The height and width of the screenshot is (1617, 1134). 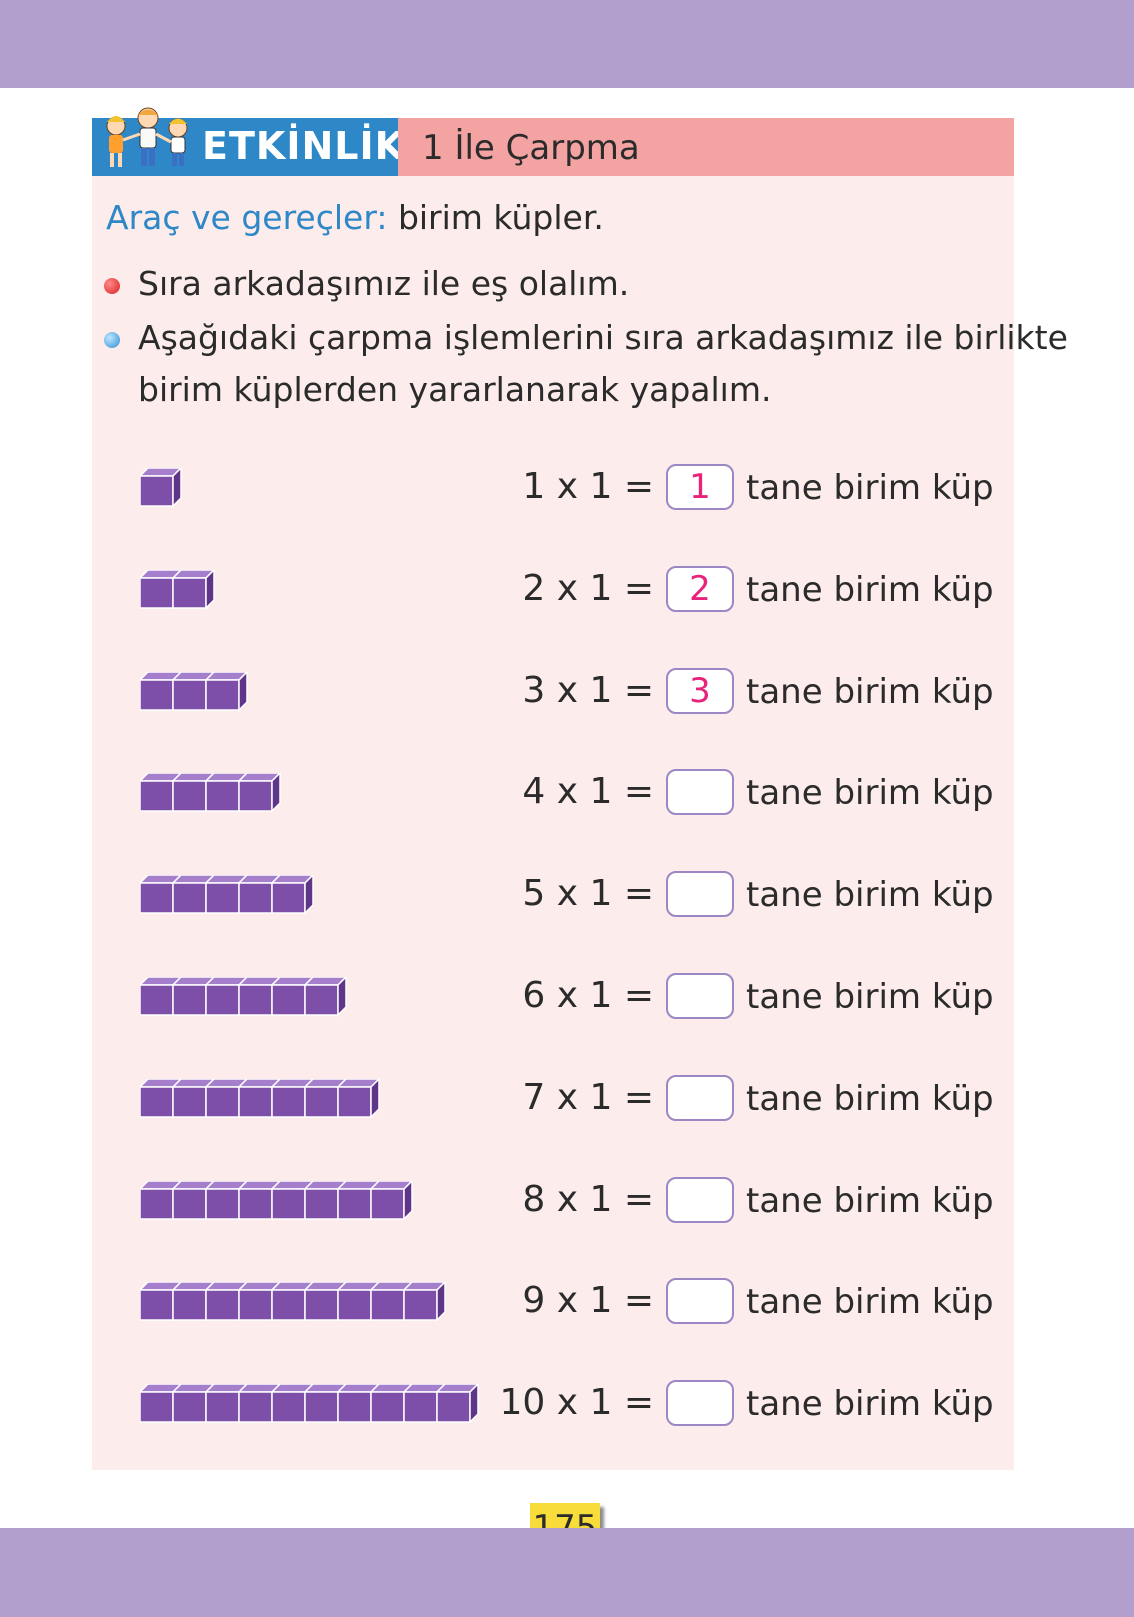 I want to click on answer-box: 1, so click(x=700, y=487).